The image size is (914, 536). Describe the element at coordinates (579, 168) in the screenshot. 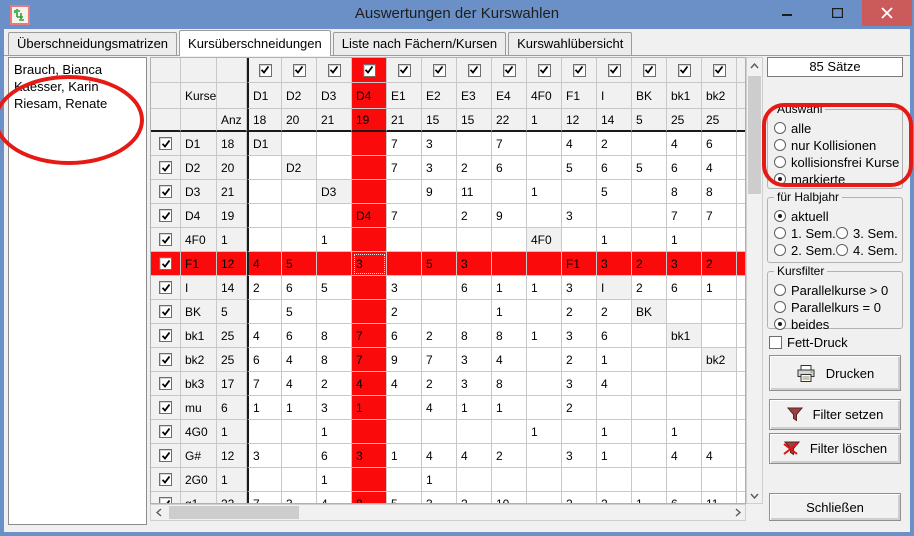

I see `cell-D2-F1: 5` at that location.